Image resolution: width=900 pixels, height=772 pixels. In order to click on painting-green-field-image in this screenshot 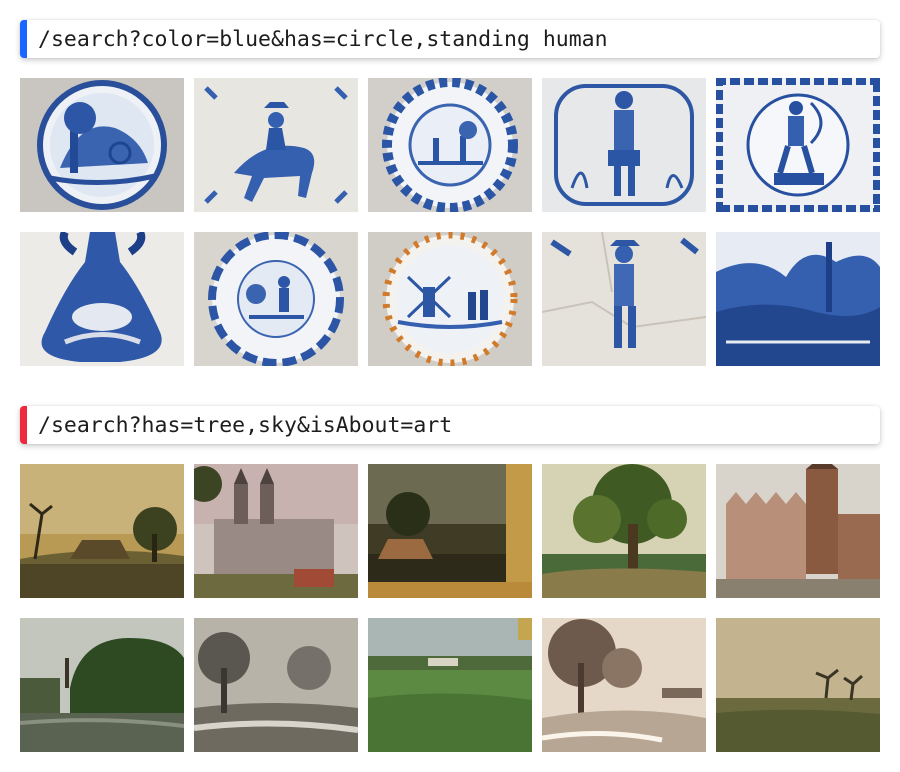, I will do `click(450, 685)`.